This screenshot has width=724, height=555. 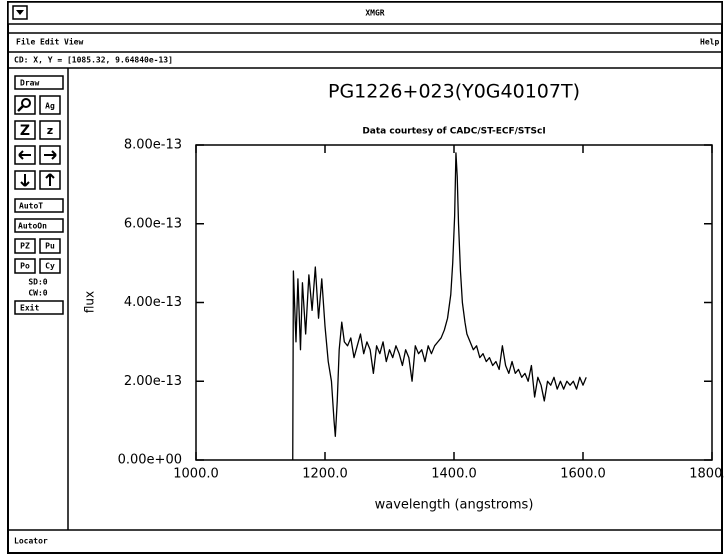 I want to click on title-bar, so click(x=365, y=13).